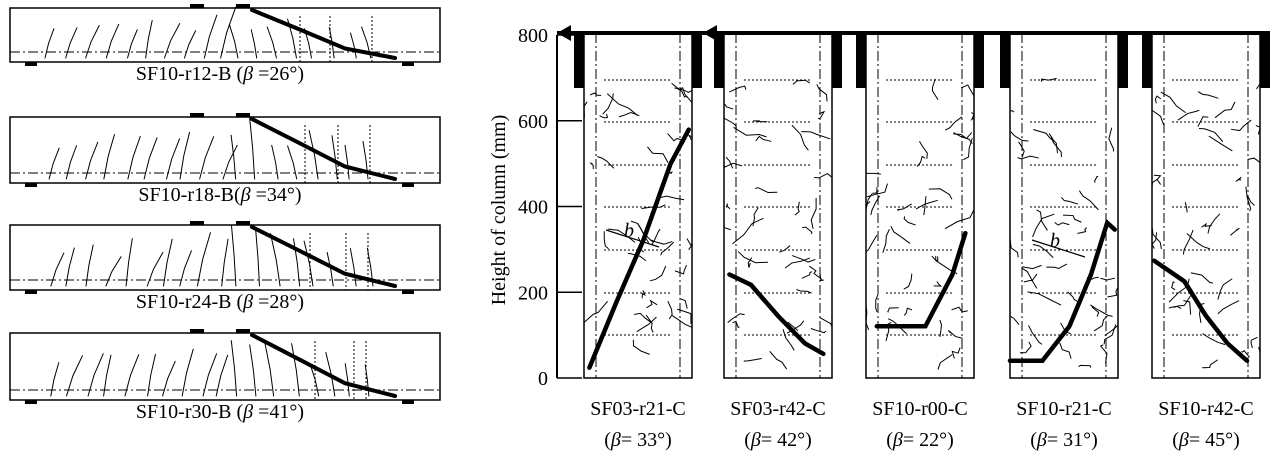 Image resolution: width=1283 pixels, height=457 pixels. I want to click on beam-label: SF10-r30-B (β =41°), so click(220, 412).